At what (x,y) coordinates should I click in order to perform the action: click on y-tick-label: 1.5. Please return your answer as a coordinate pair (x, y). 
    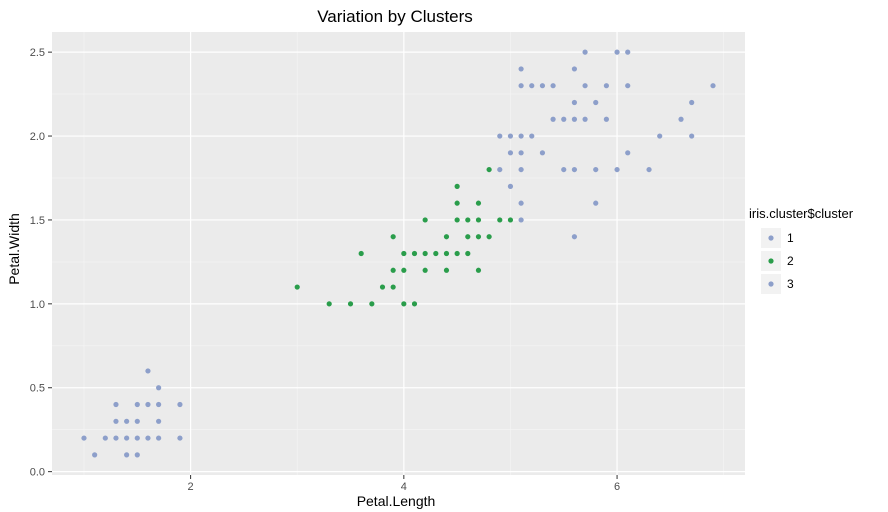
    Looking at the image, I should click on (37, 221).